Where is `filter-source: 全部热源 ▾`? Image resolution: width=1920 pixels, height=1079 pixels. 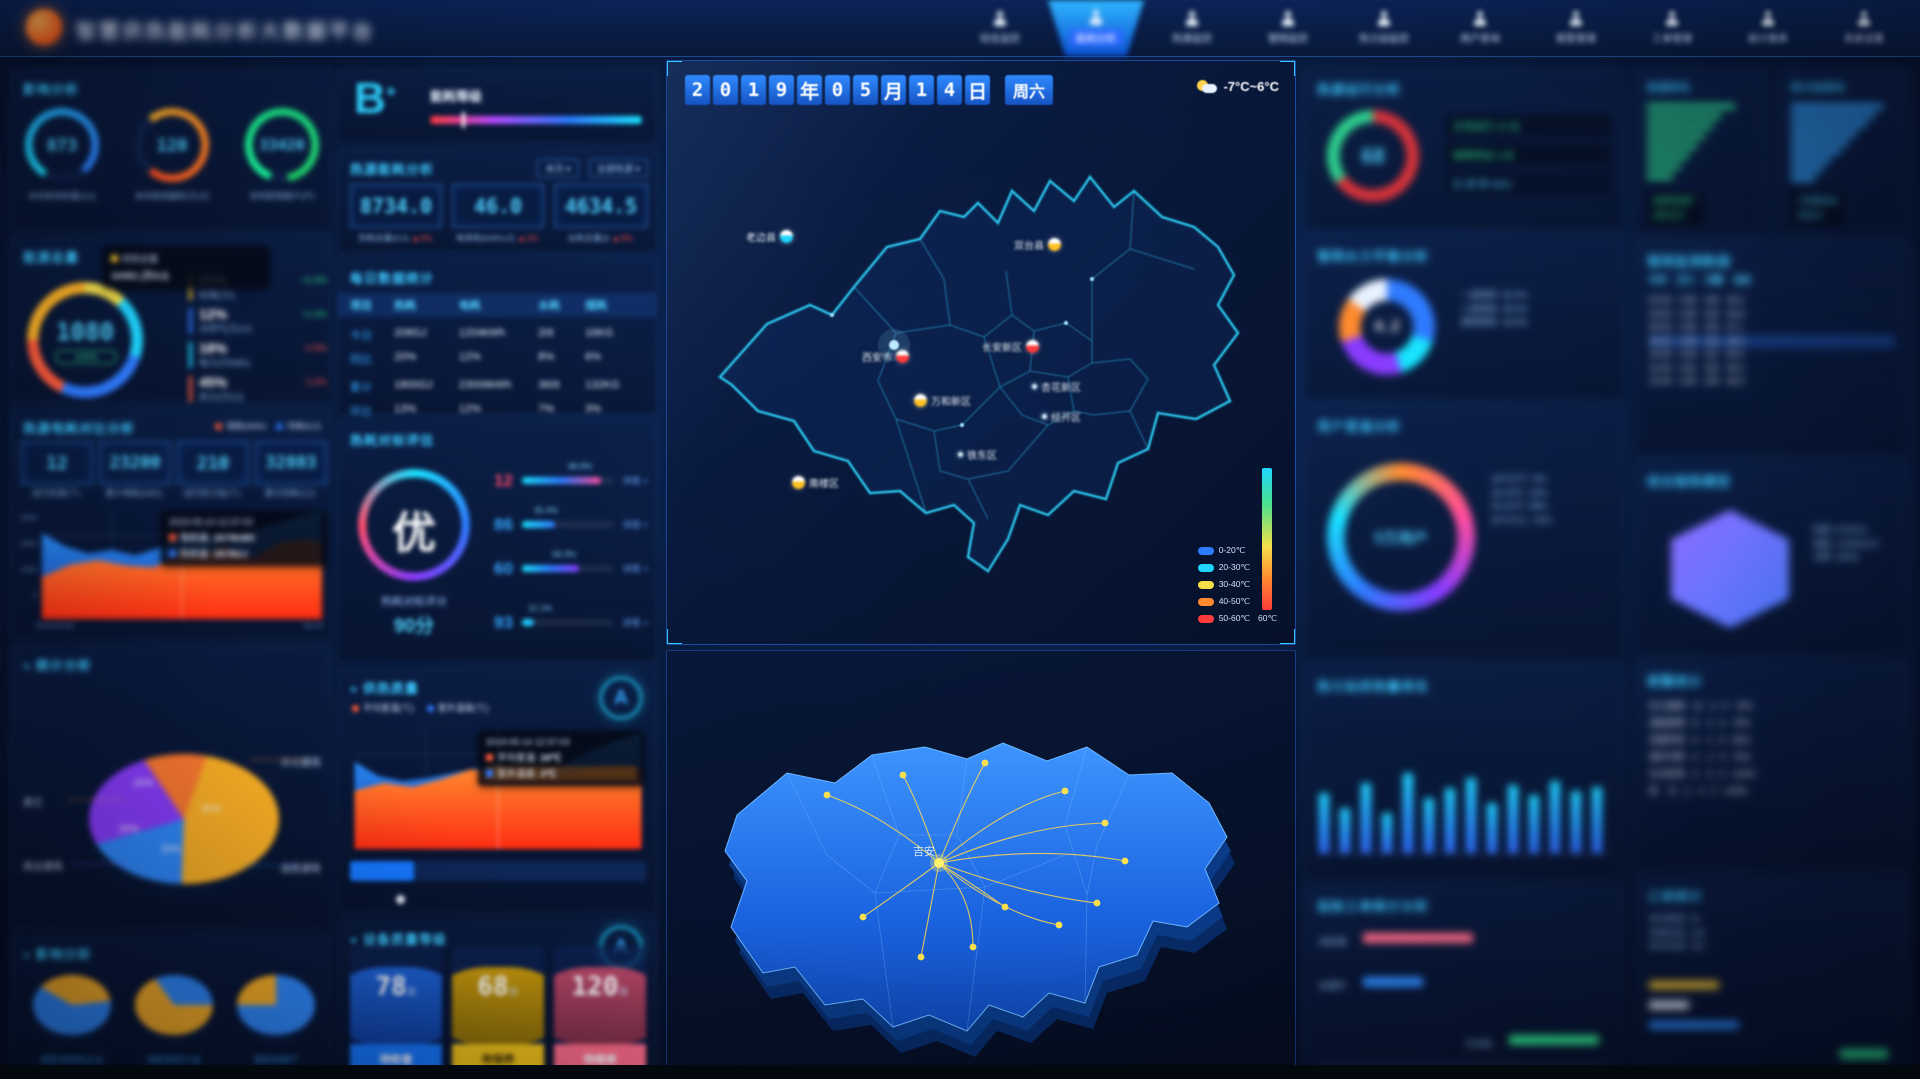
filter-source: 全部热源 ▾ is located at coordinates (618, 168).